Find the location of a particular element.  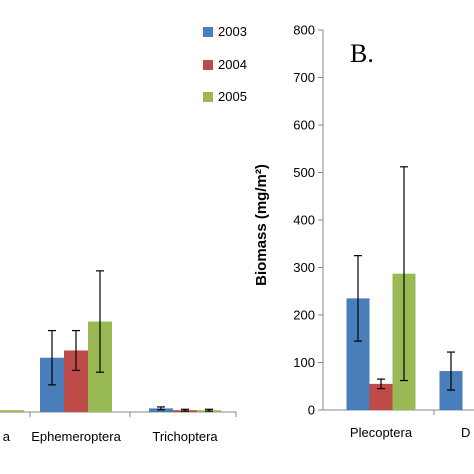

panel-b-y-tick-label: 0 is located at coordinates (311, 410).